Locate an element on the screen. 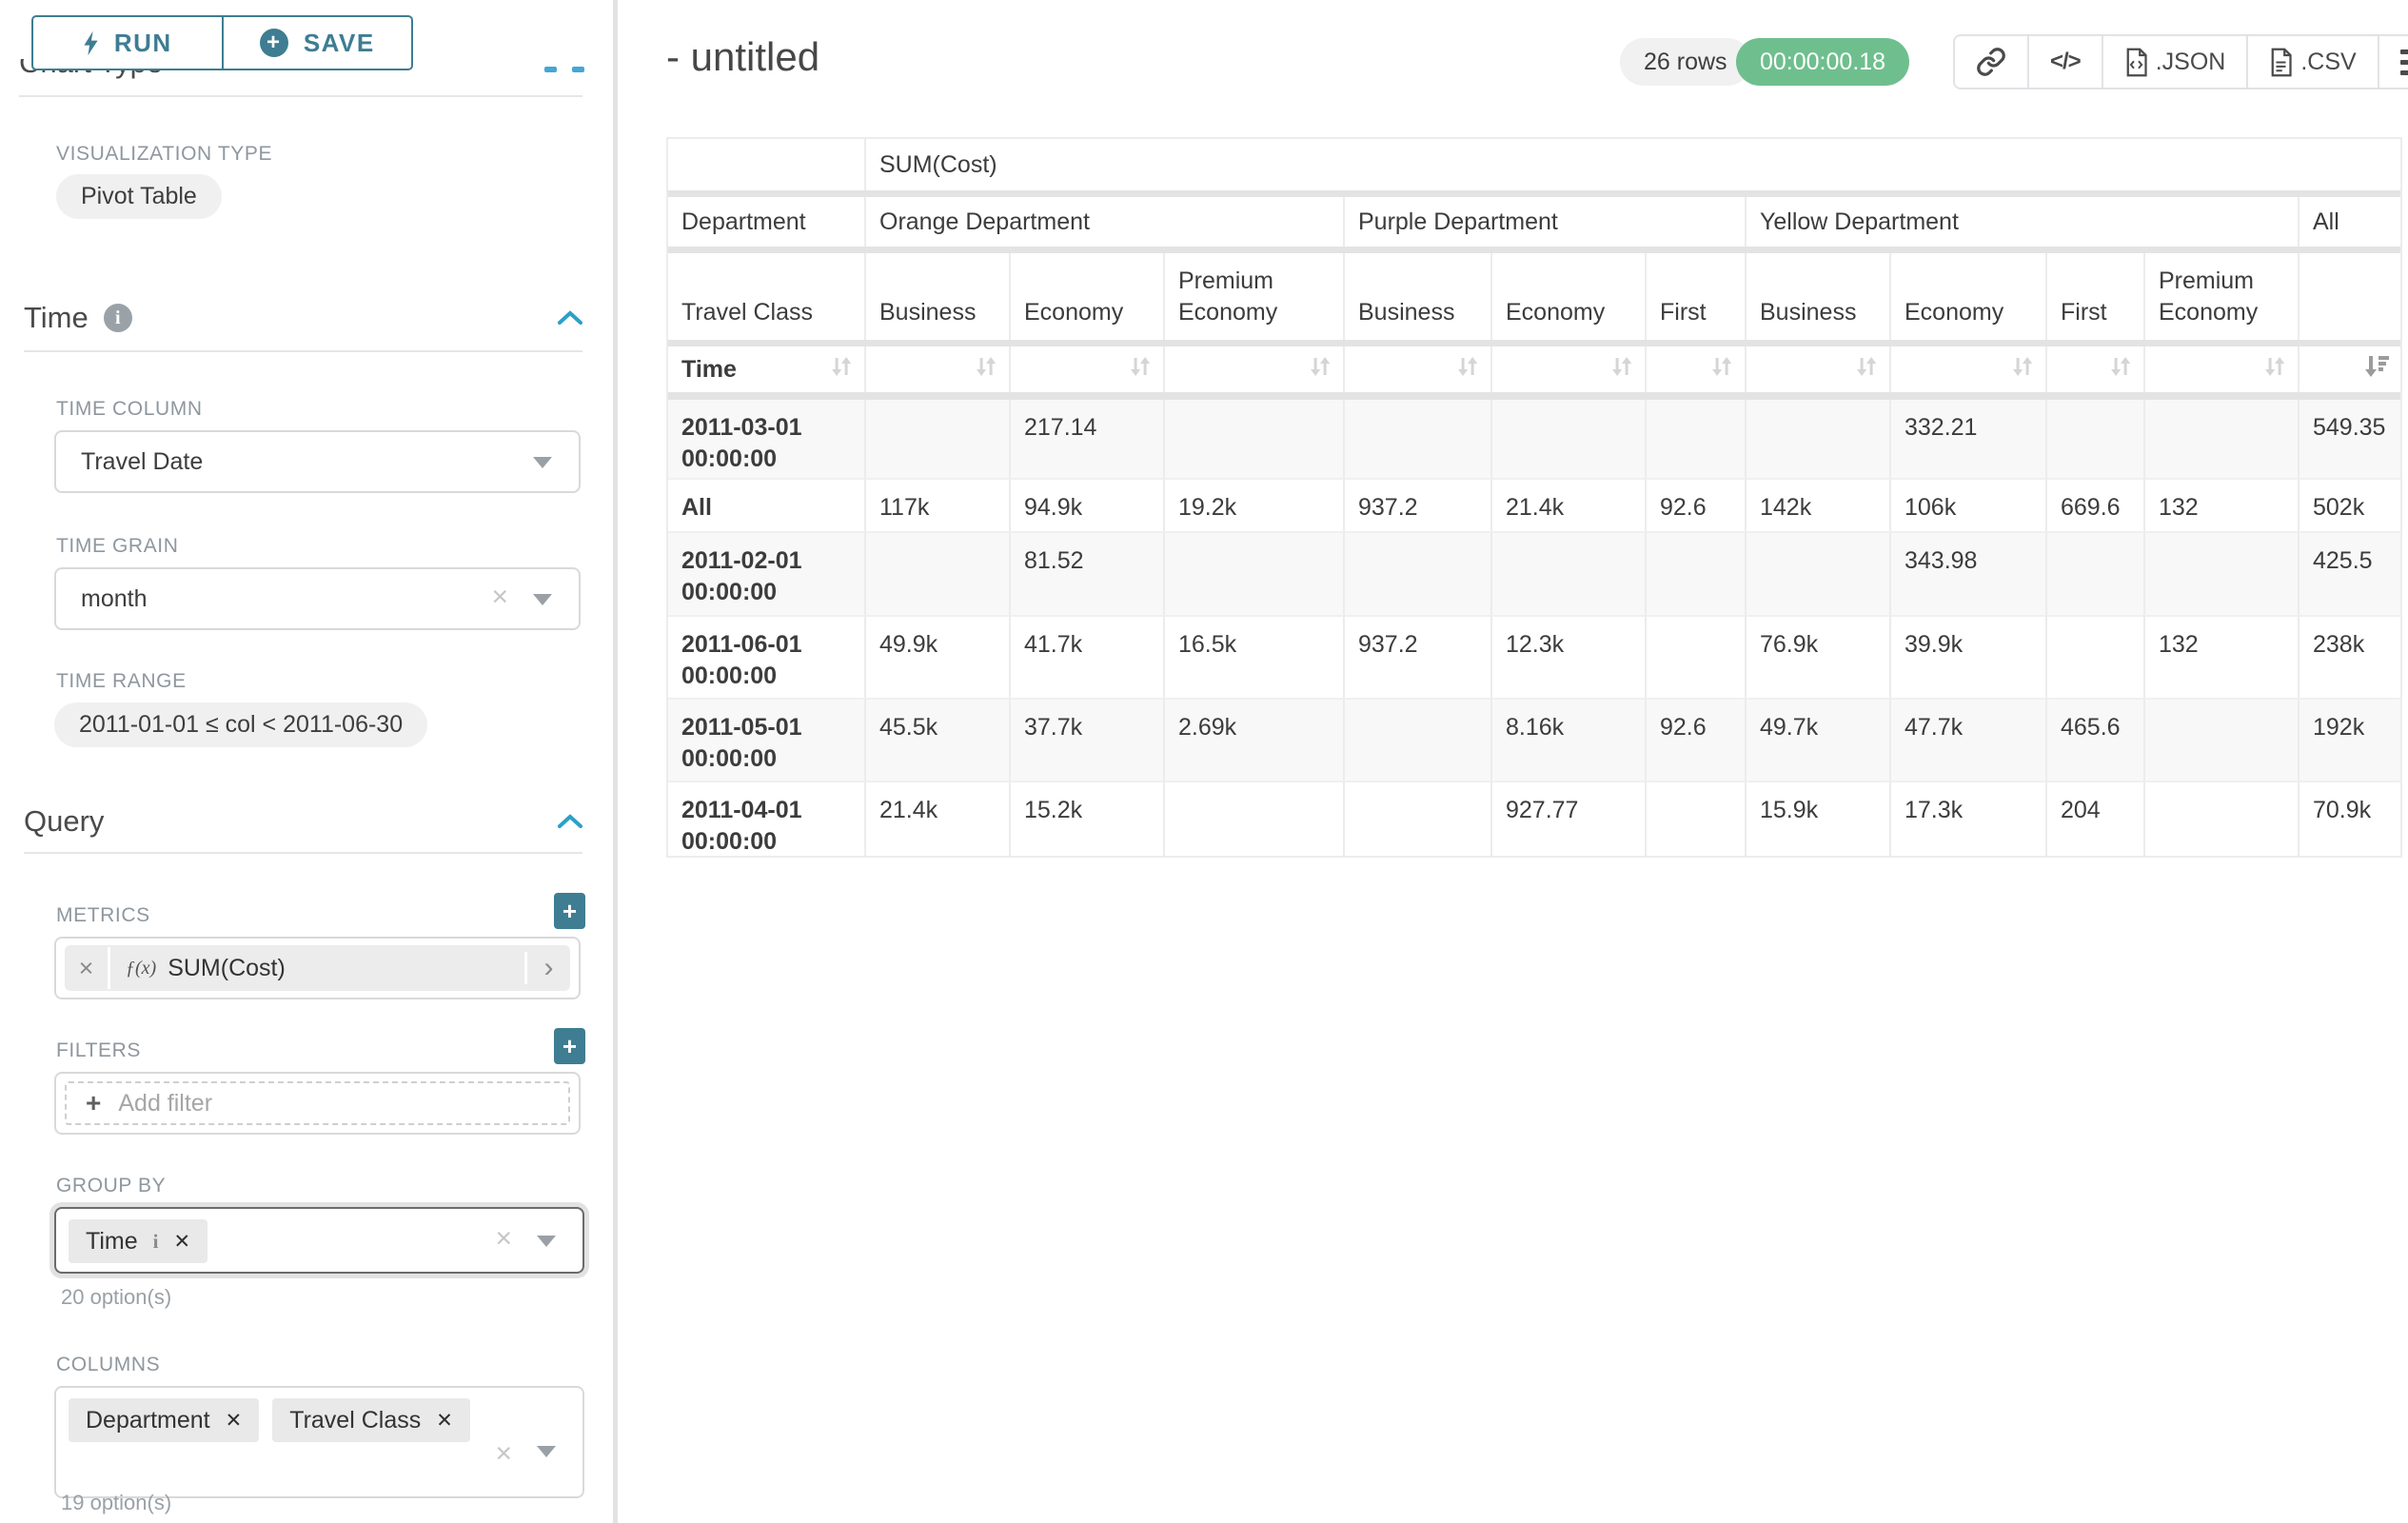 The image size is (2408, 1523). columns-tag: Department ✕ is located at coordinates (164, 1420).